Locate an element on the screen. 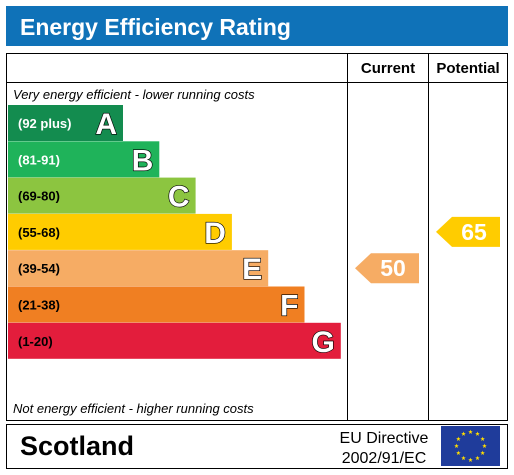 The image size is (514, 475). band-a-bar is located at coordinates (65, 123).